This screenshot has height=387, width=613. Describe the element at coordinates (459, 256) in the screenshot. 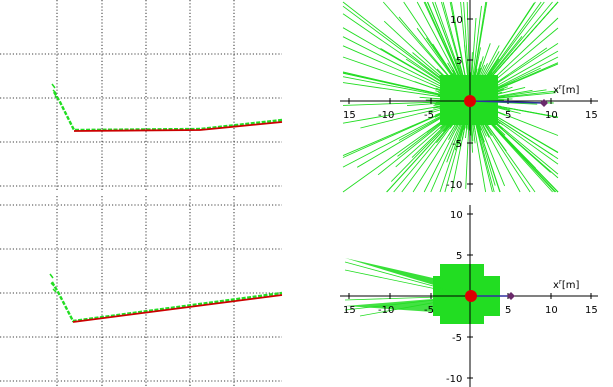

I see `bottom-right-ytick: 5` at that location.